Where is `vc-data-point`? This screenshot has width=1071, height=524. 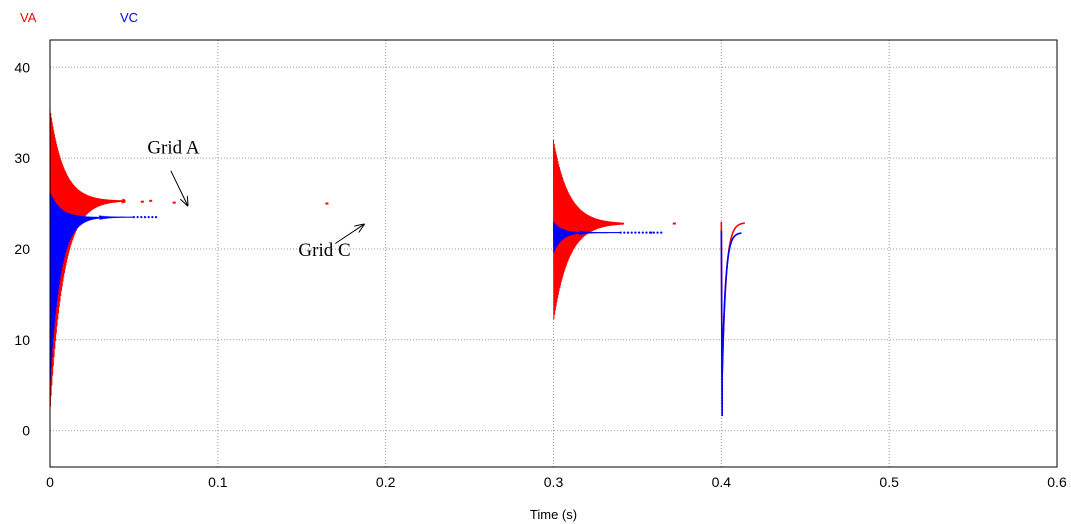 vc-data-point is located at coordinates (651, 232).